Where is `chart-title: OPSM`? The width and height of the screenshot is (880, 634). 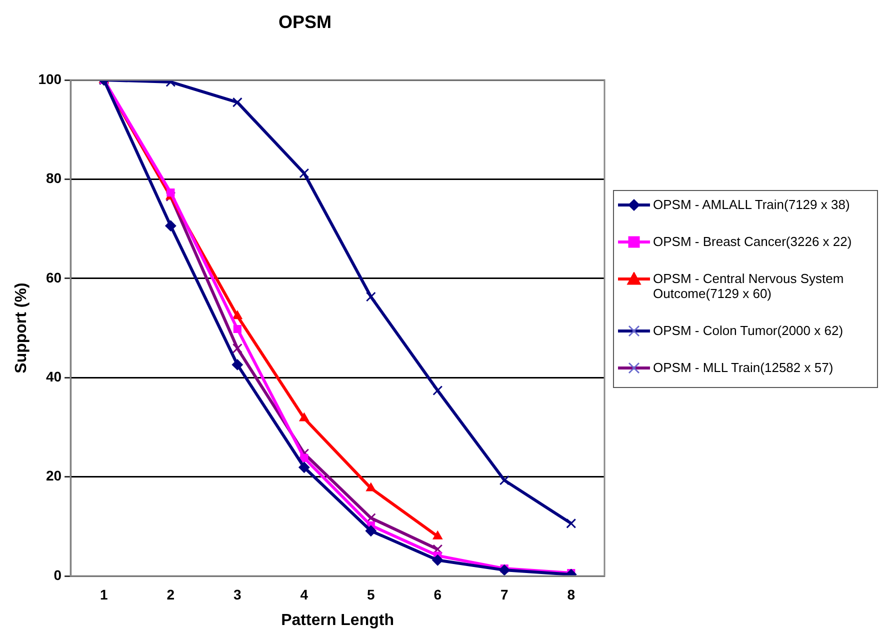 chart-title: OPSM is located at coordinates (304, 22).